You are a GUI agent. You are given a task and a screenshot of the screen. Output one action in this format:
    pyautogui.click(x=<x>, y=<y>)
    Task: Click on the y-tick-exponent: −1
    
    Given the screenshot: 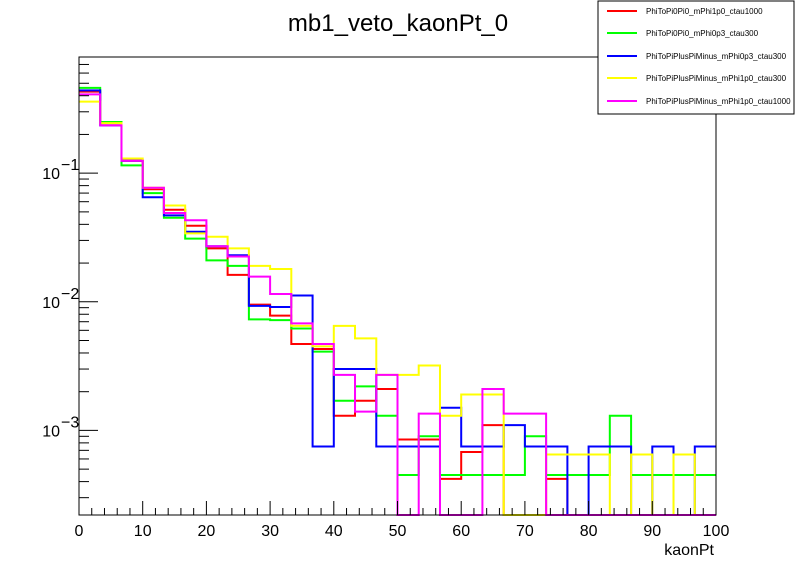 What is the action you would take?
    pyautogui.click(x=70, y=165)
    